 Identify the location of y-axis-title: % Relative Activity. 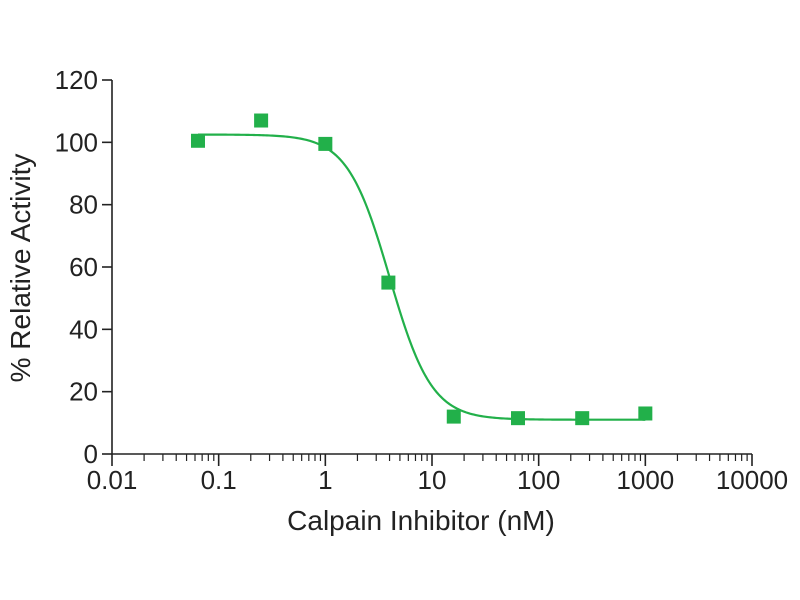
(20, 268).